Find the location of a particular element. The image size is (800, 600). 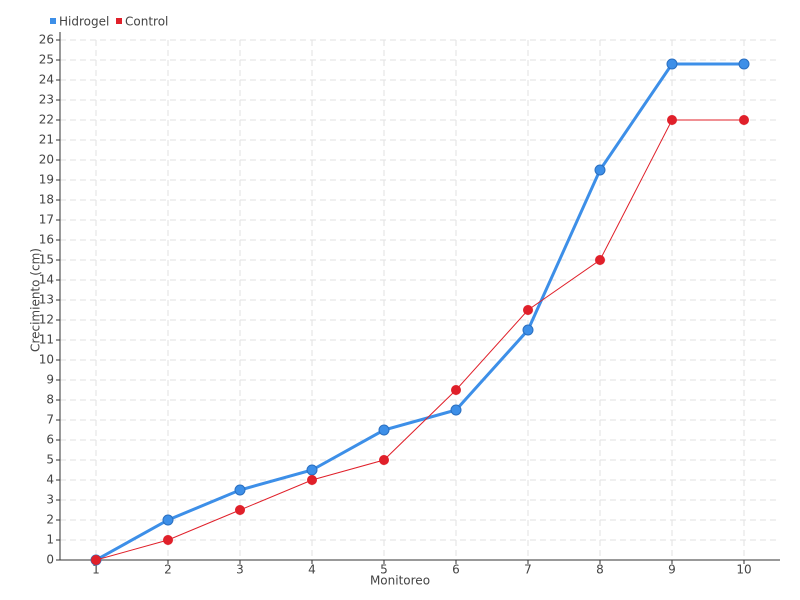

y-tick-label: 12 is located at coordinates (46, 320).